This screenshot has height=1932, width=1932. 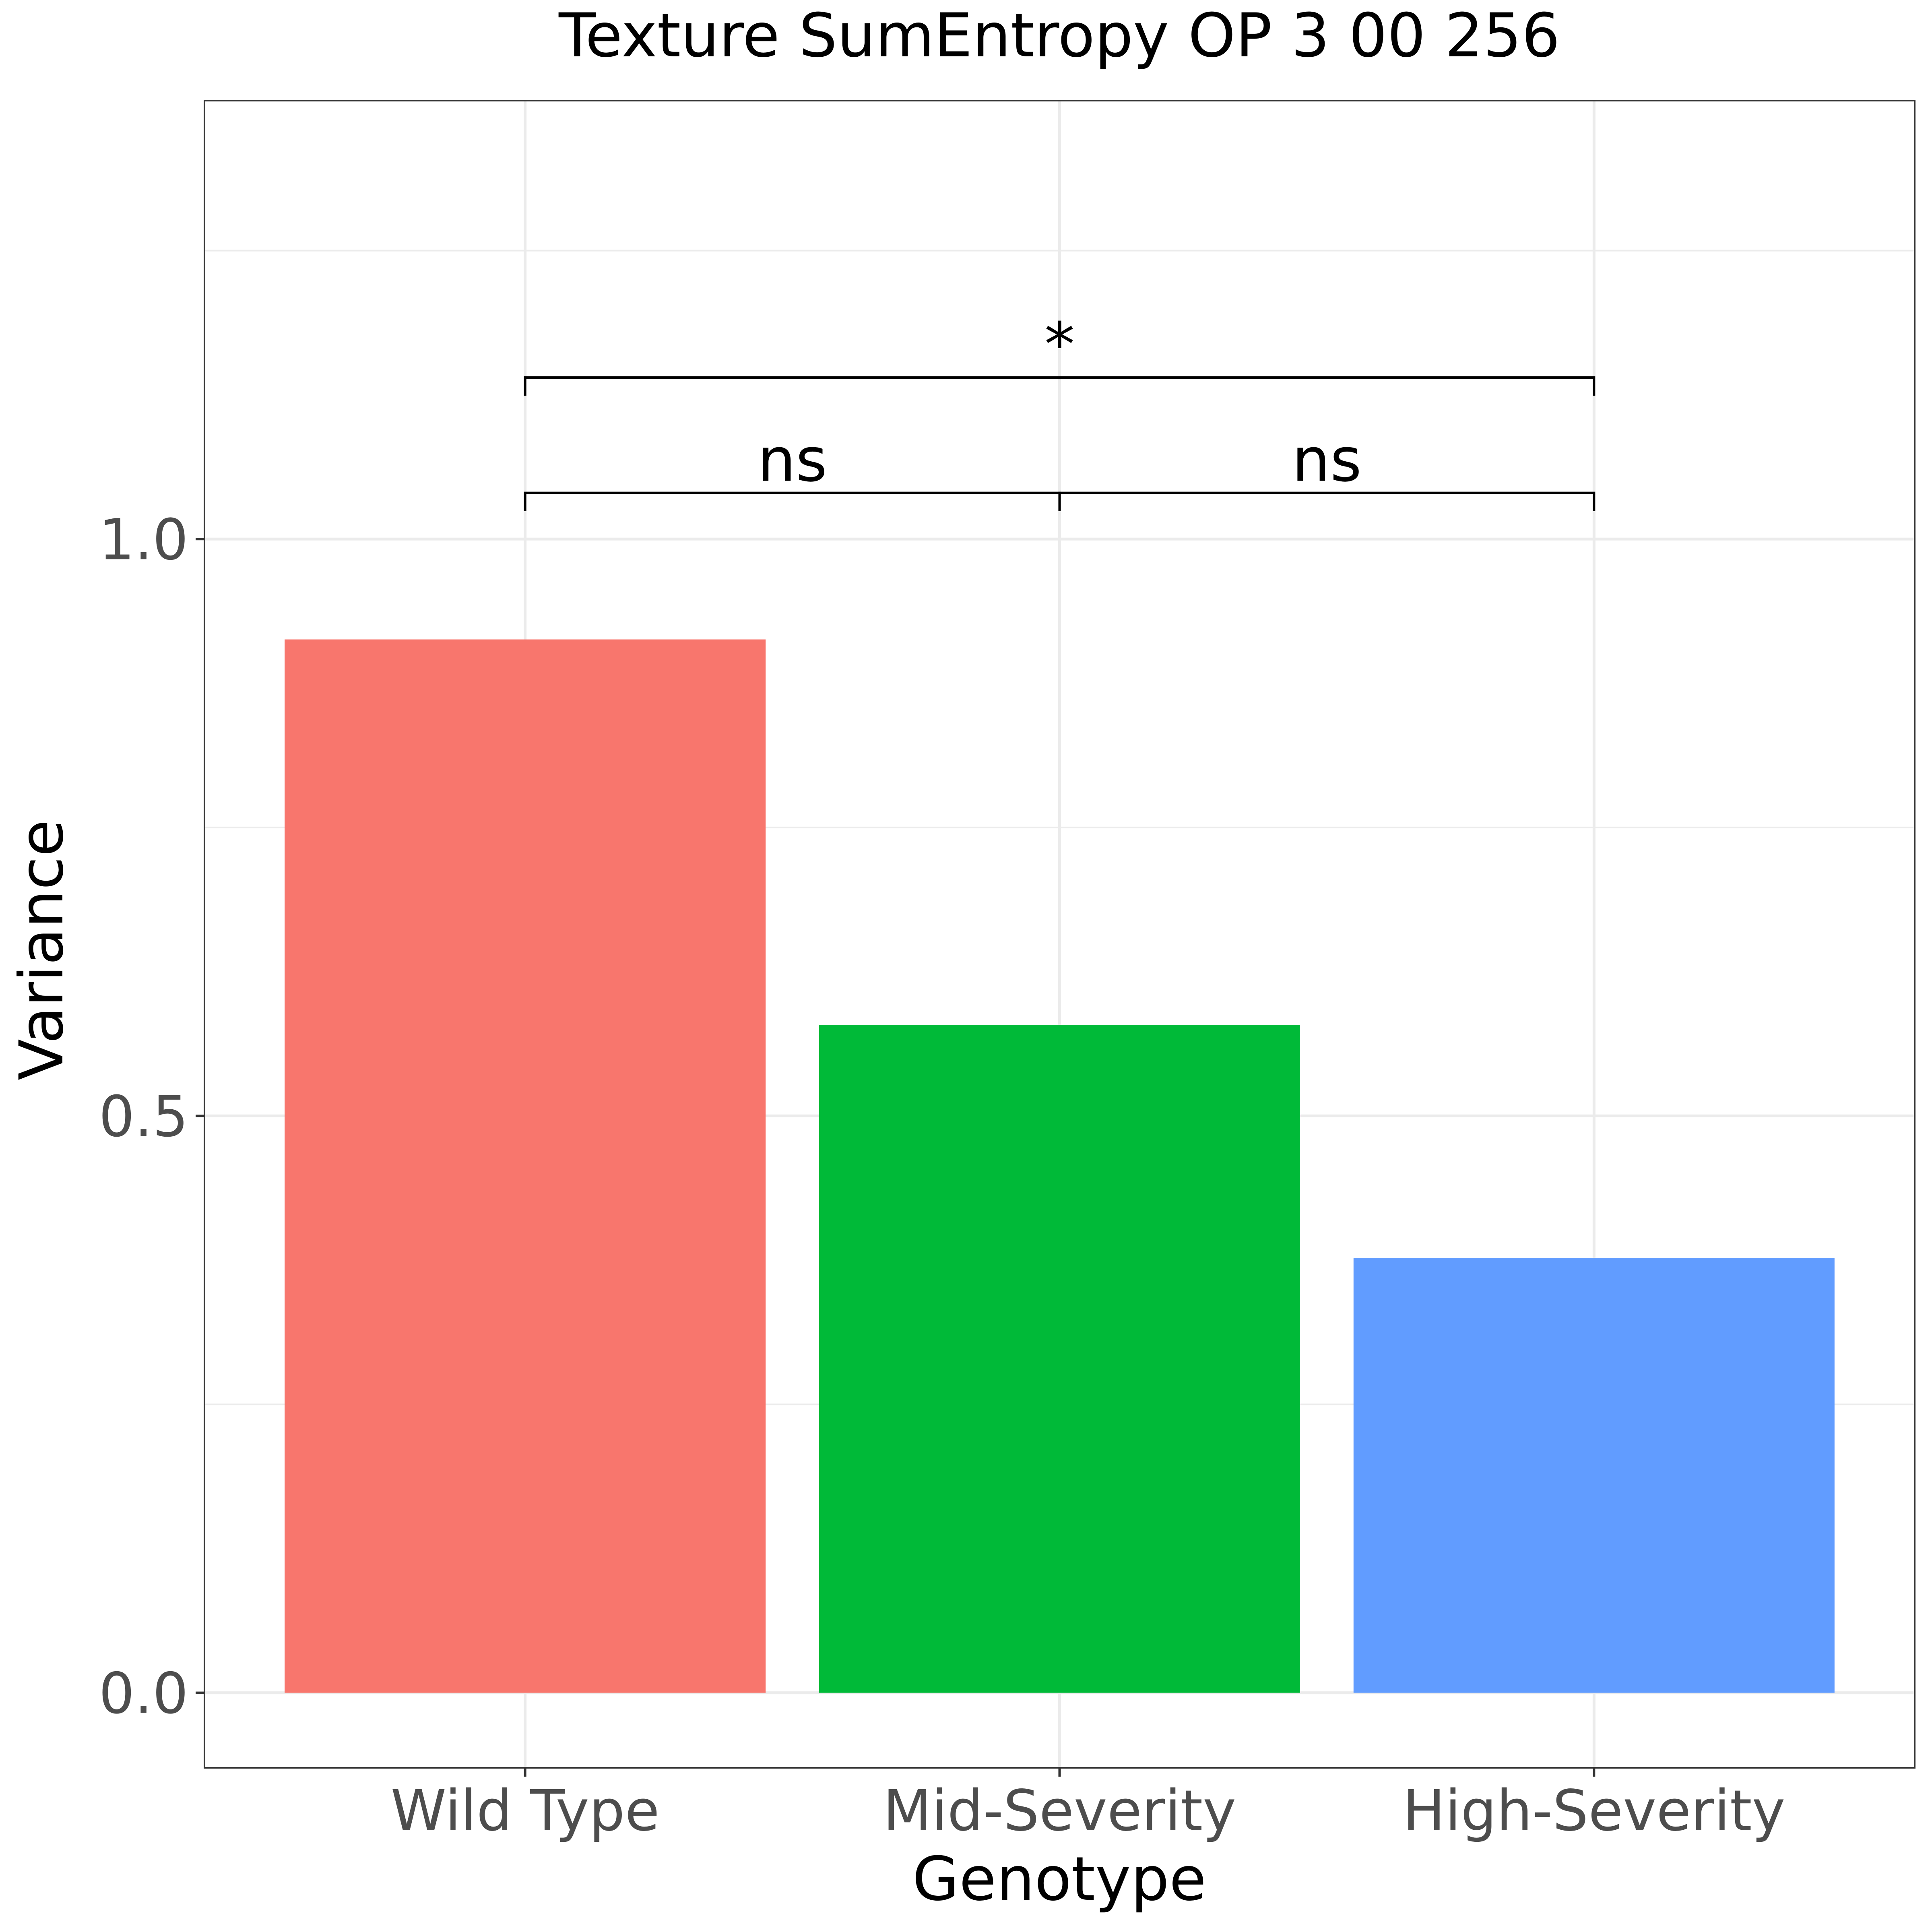 I want to click on x-tick-label: Wild Type, so click(x=525, y=1811).